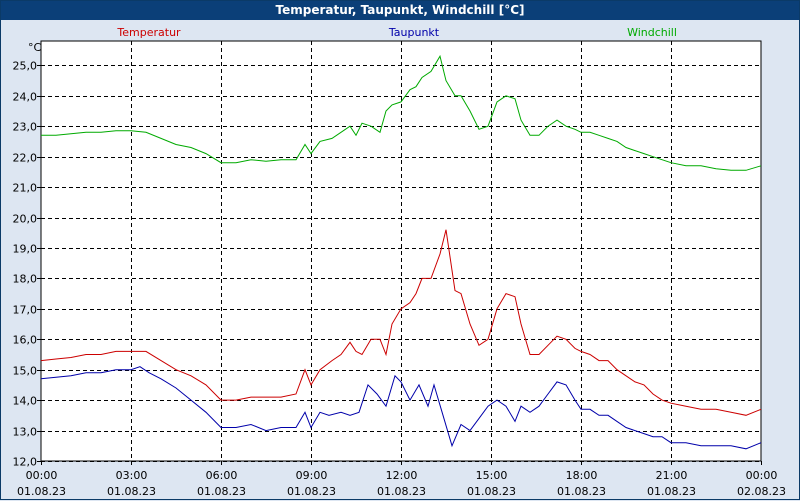 Image resolution: width=800 pixels, height=501 pixels. I want to click on x-tick-date-label: 02.08.23, so click(761, 491).